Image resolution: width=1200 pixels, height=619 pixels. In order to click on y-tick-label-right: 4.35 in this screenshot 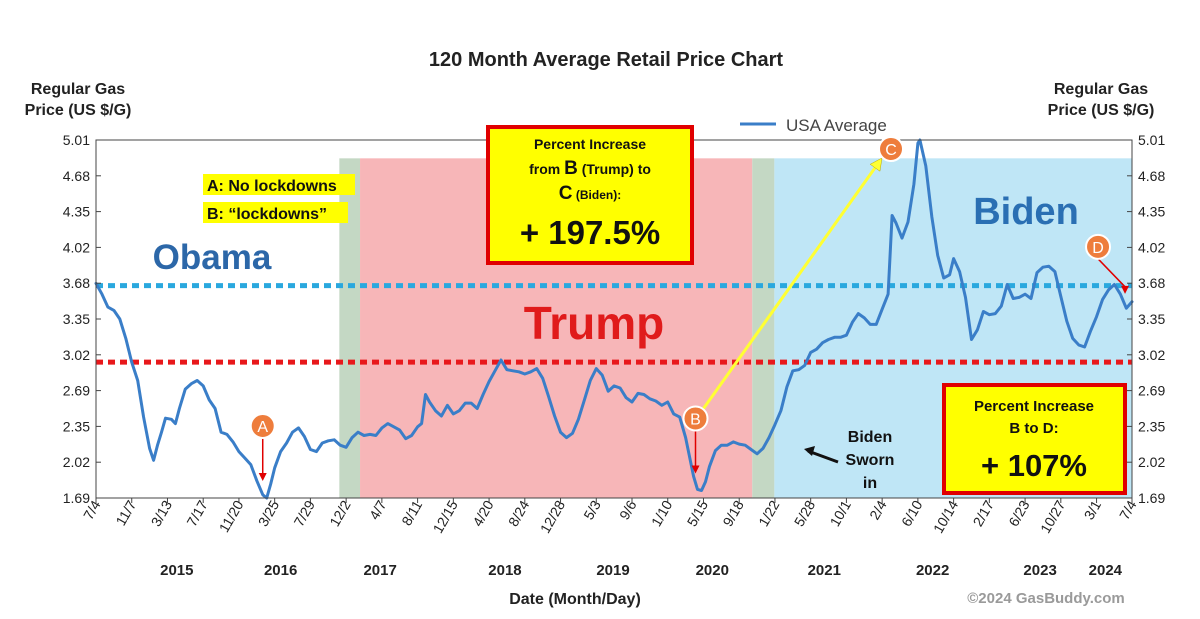, I will do `click(1151, 212)`.